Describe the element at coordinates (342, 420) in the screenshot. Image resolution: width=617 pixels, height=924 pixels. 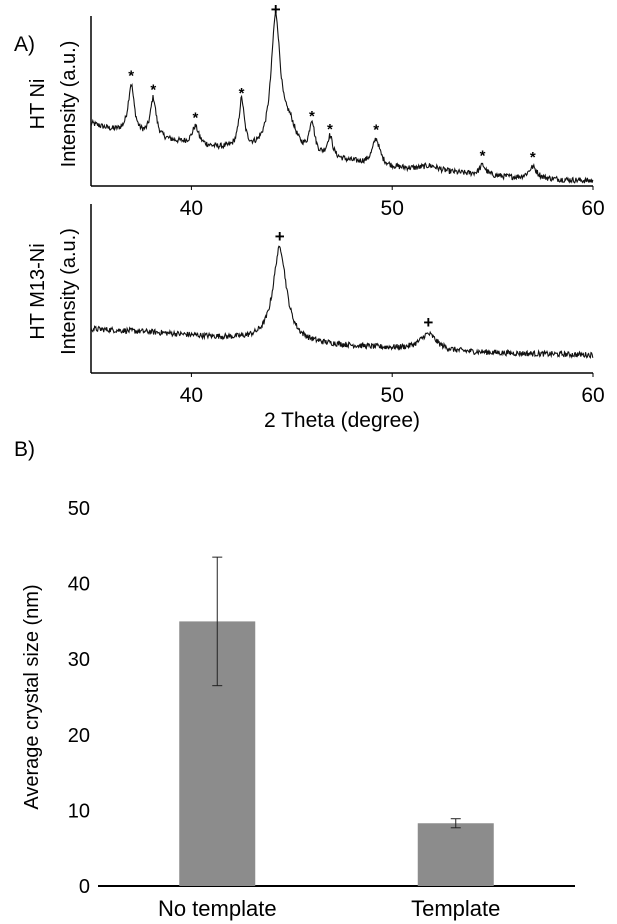
I see `x-axis-title: 2 Theta (degree)` at that location.